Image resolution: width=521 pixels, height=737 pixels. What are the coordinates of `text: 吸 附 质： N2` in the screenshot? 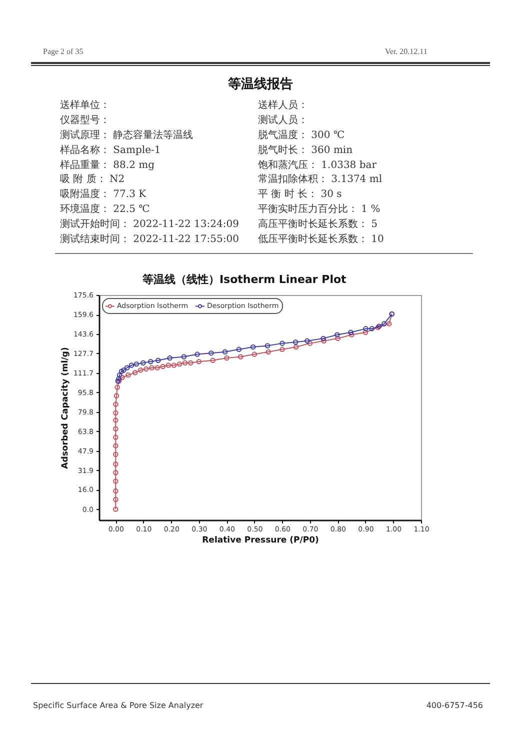 It's located at (92, 180).